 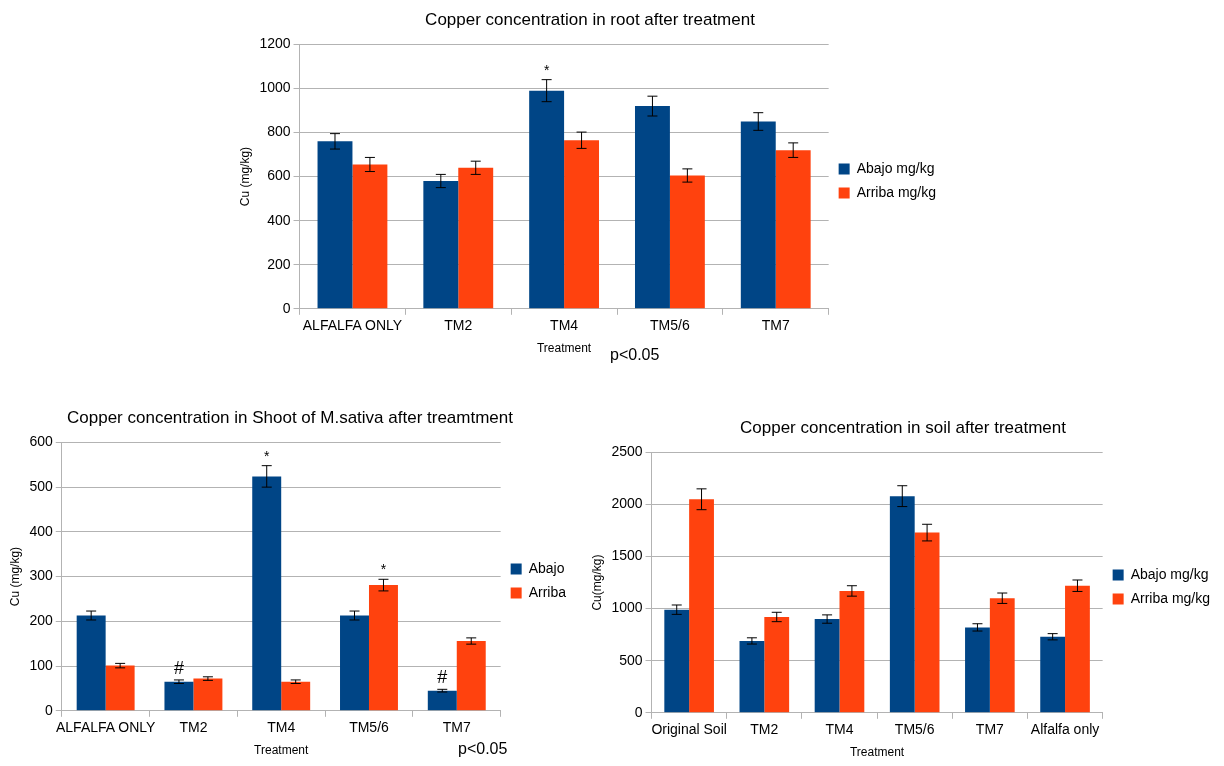 I want to click on x-tick-label: Alfalfa only, so click(x=1065, y=729).